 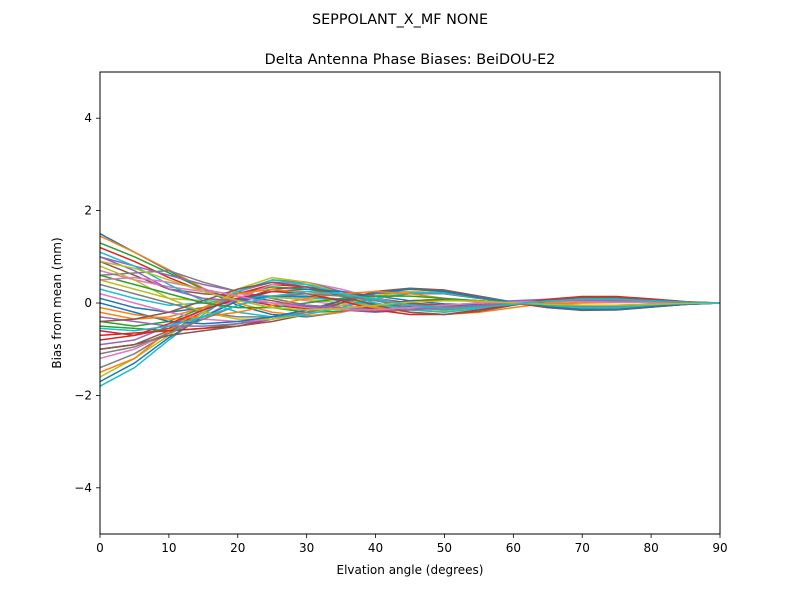 I want to click on y-tick-label: 2, so click(x=88, y=211).